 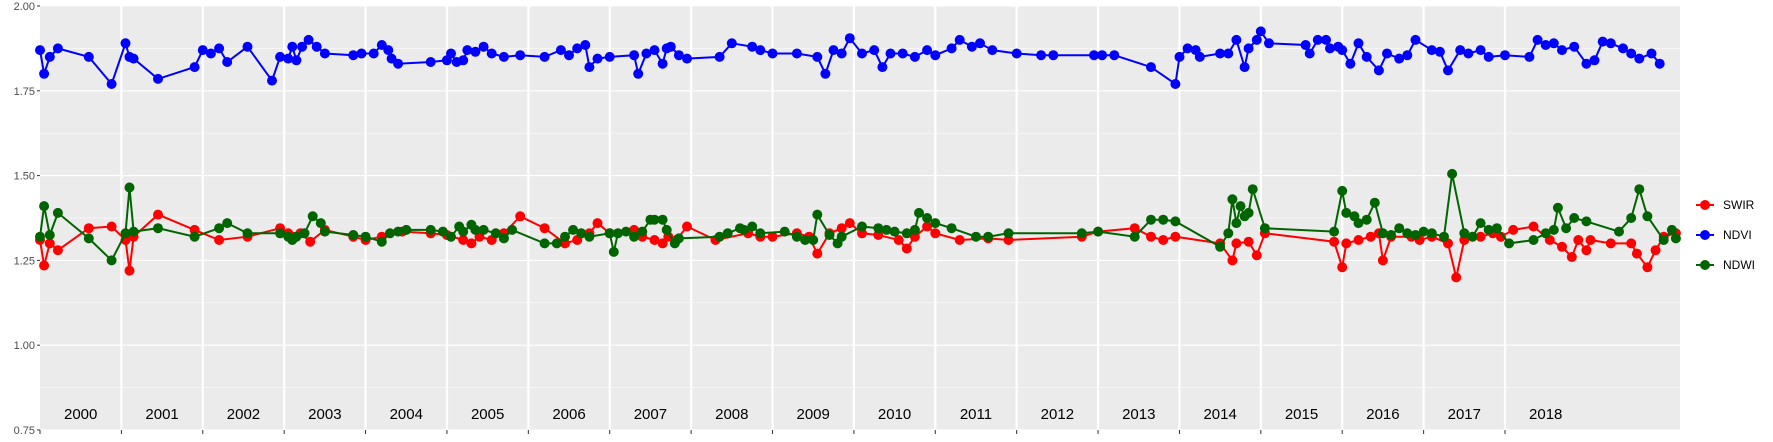 I want to click on y-tick-label: 1.75, so click(x=24, y=92).